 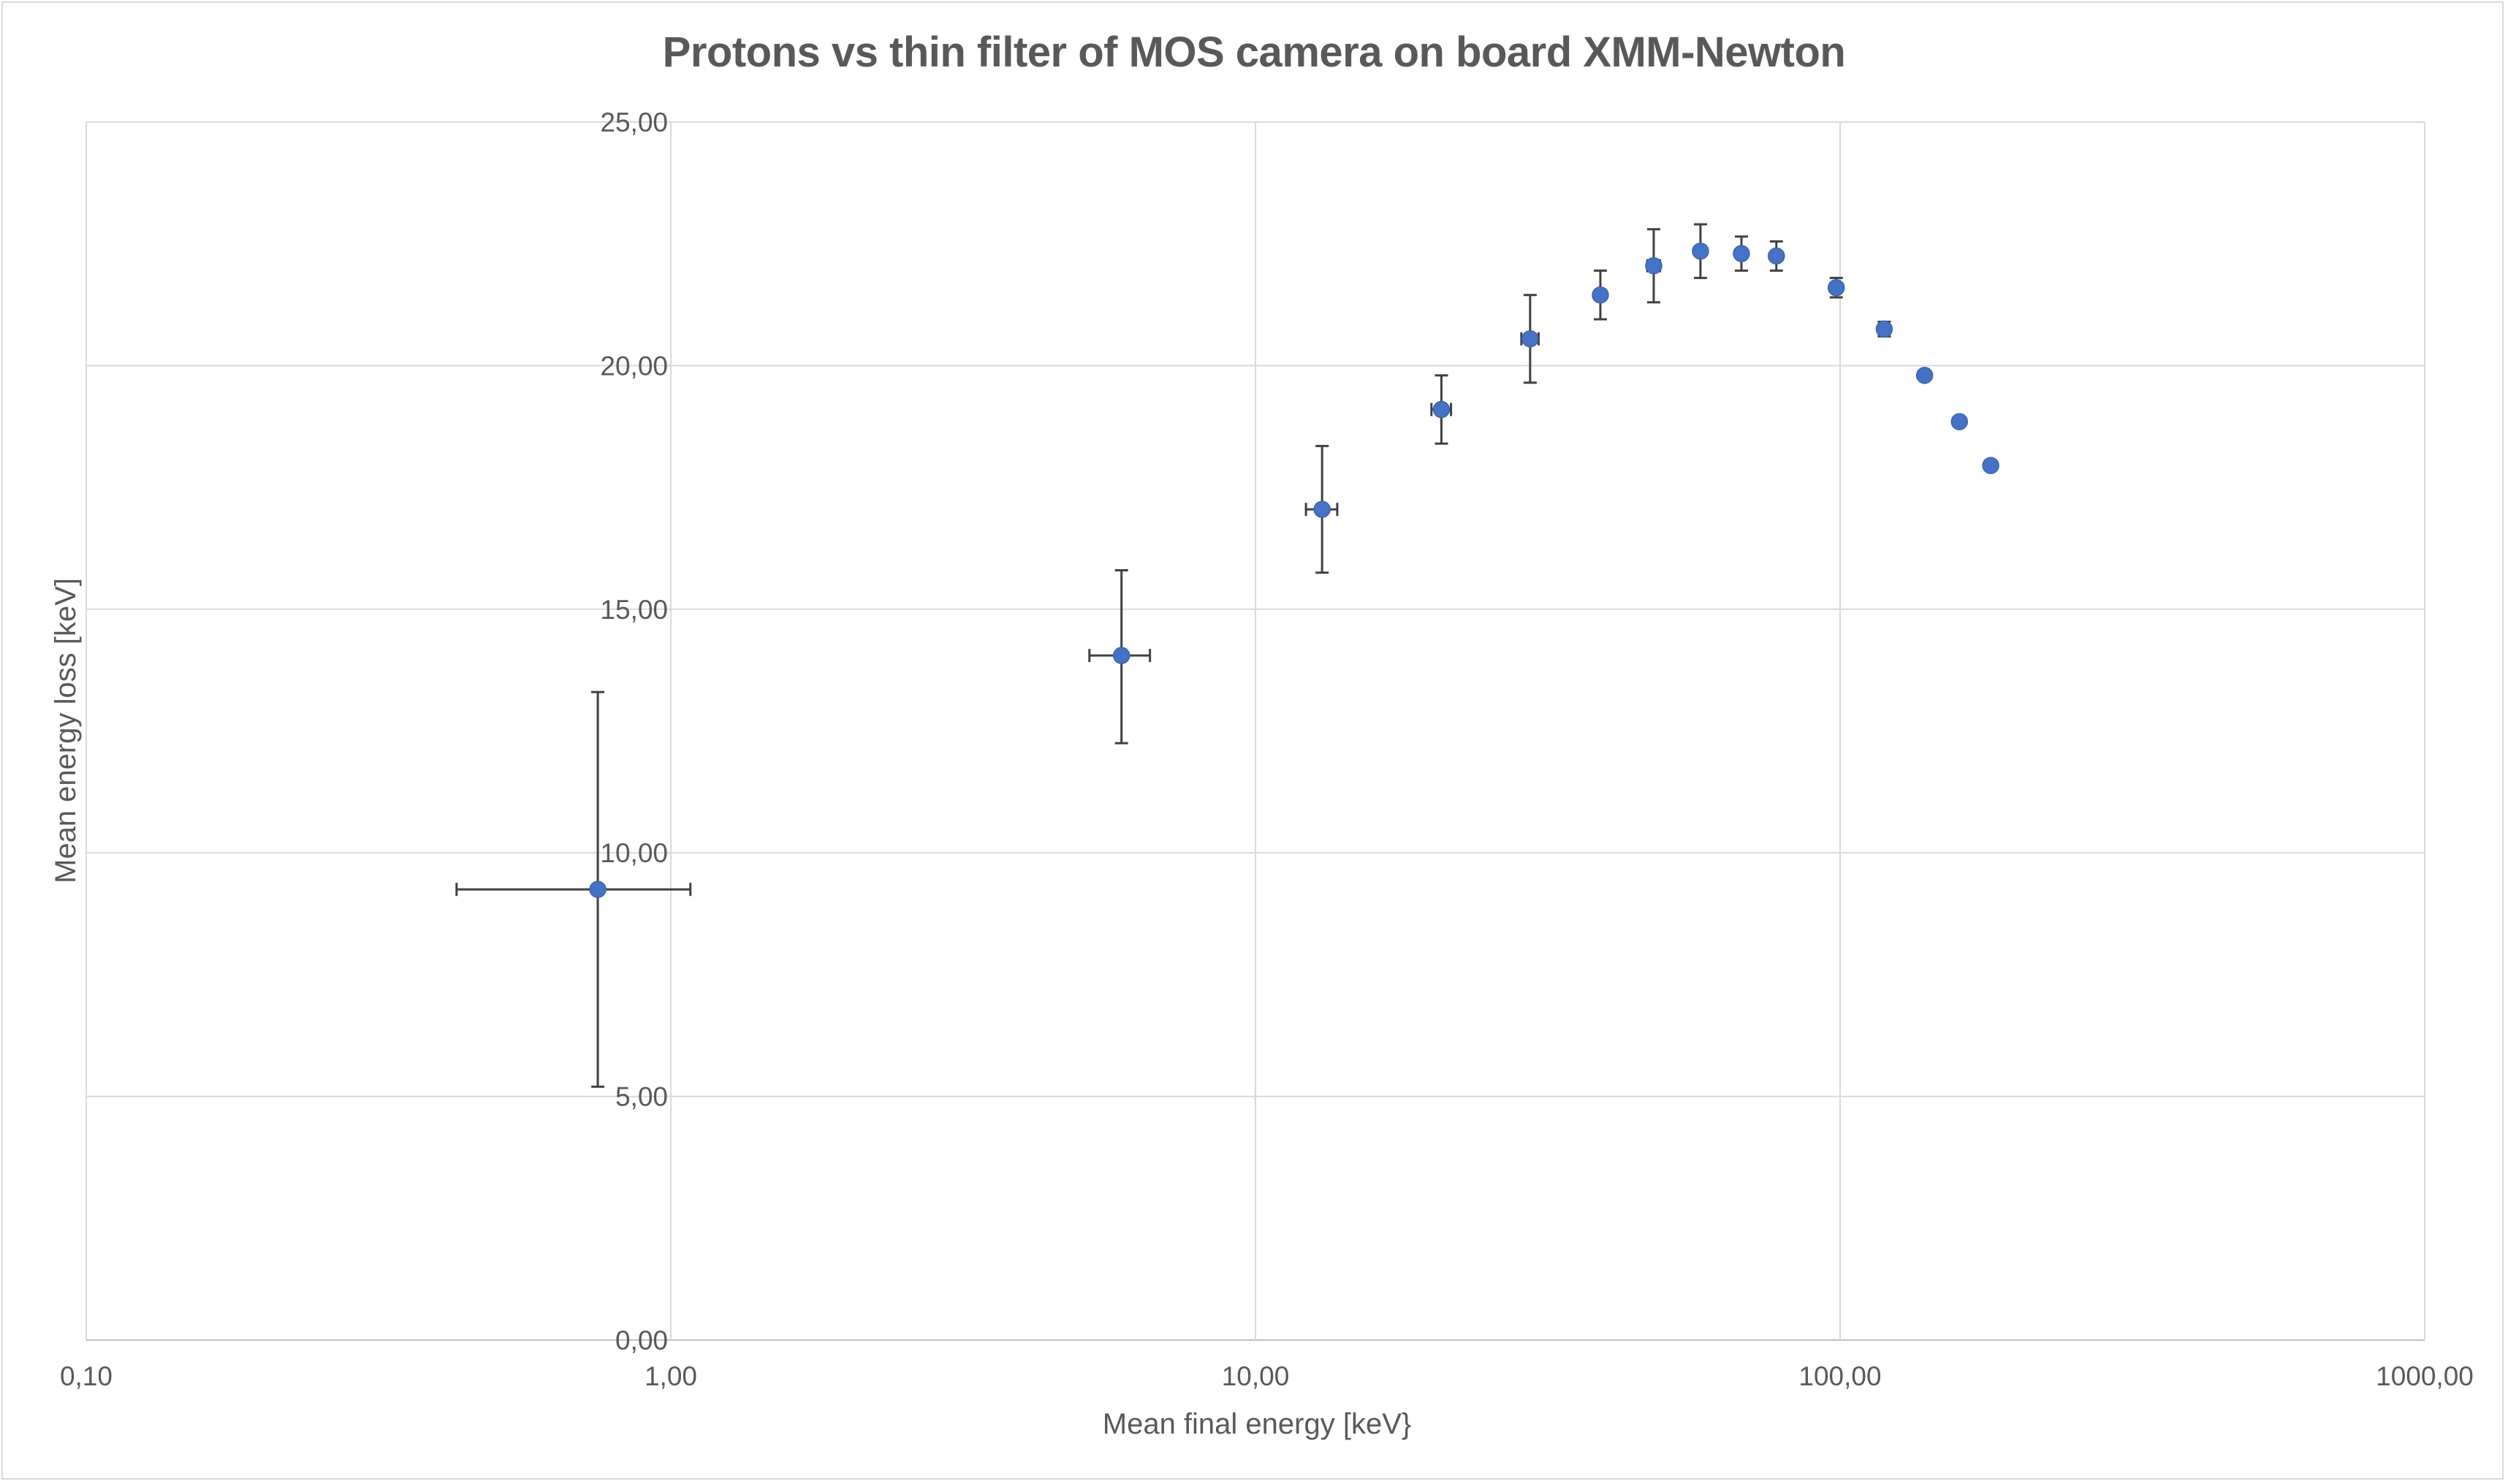 What do you see at coordinates (1257, 1424) in the screenshot?
I see `x-axis-title: Mean final energy [keV}` at bounding box center [1257, 1424].